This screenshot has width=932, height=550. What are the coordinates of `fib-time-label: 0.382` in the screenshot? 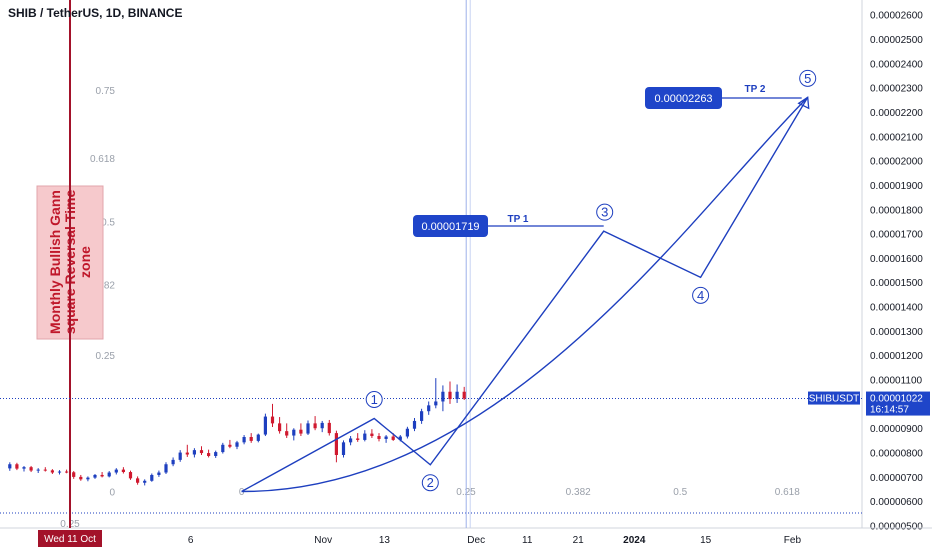 It's located at (578, 492).